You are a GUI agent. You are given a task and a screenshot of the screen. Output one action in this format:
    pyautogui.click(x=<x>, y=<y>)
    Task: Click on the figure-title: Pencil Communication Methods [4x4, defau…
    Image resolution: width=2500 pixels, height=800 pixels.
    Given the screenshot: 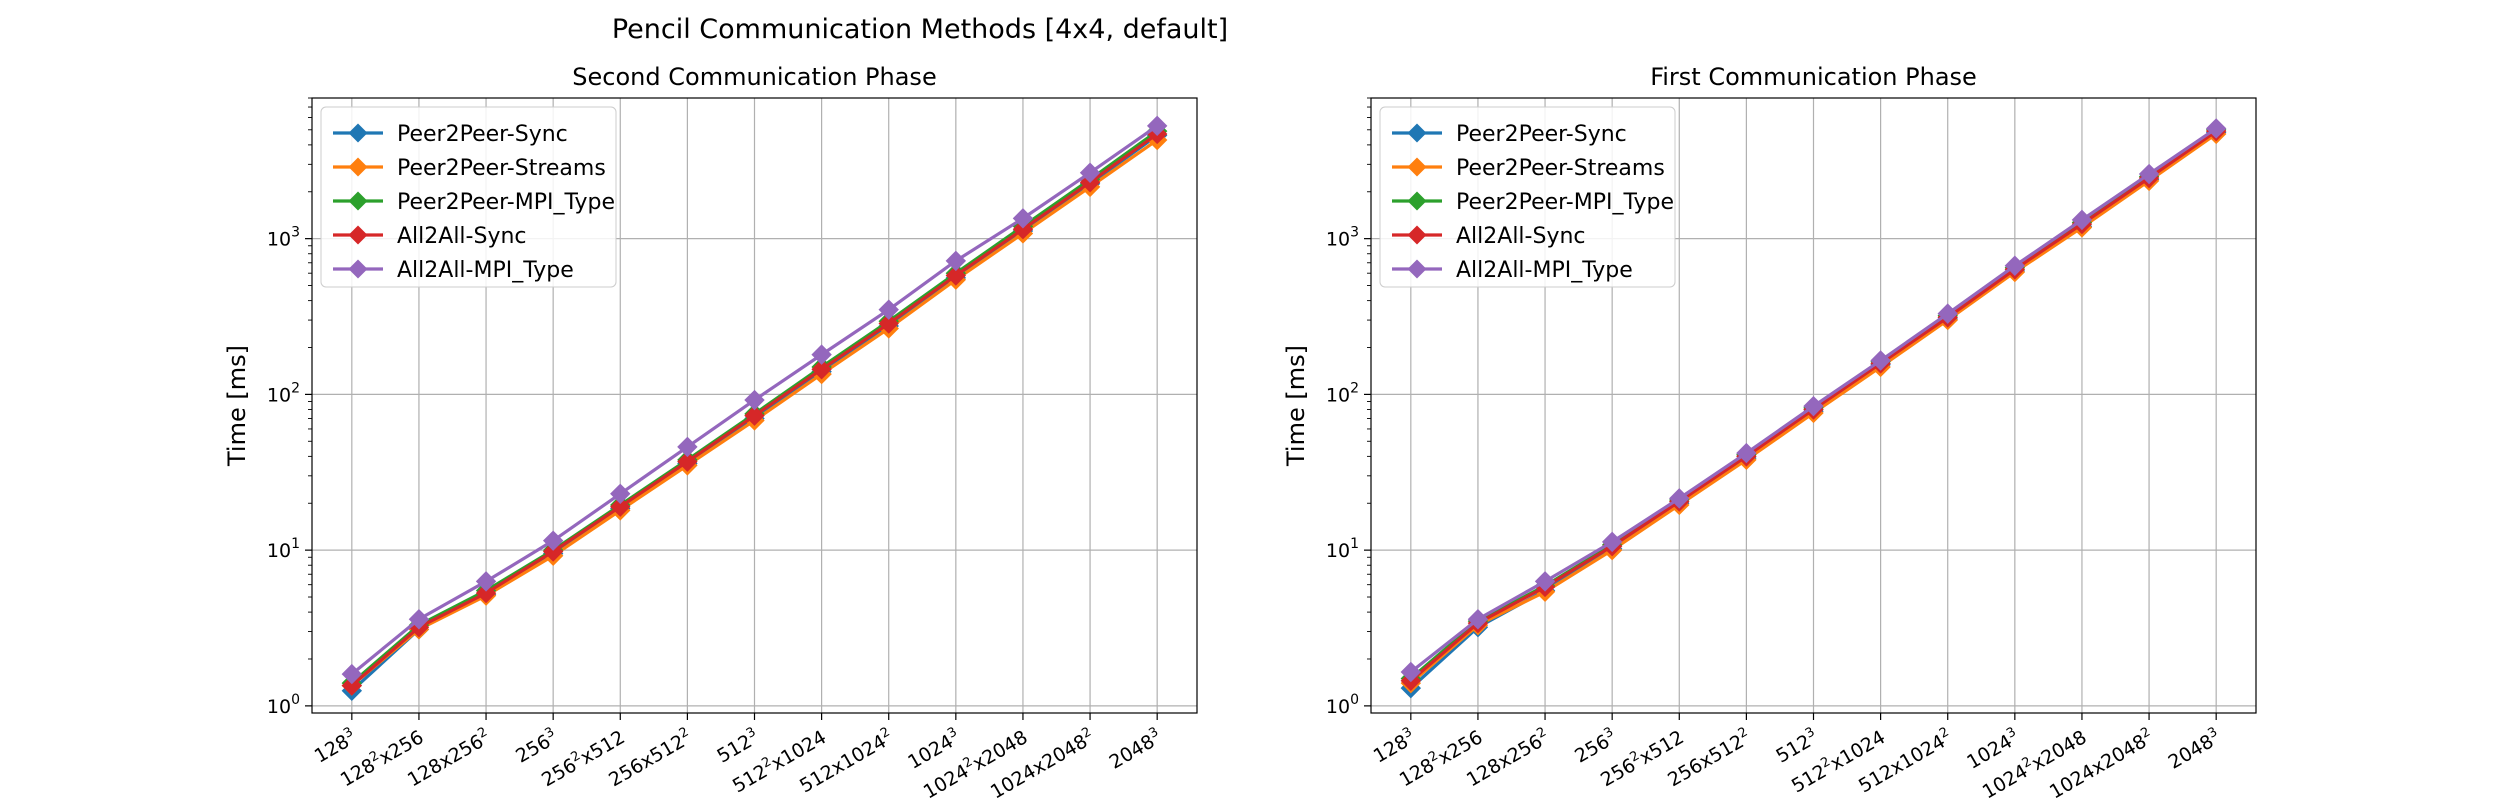 What is the action you would take?
    pyautogui.click(x=920, y=29)
    